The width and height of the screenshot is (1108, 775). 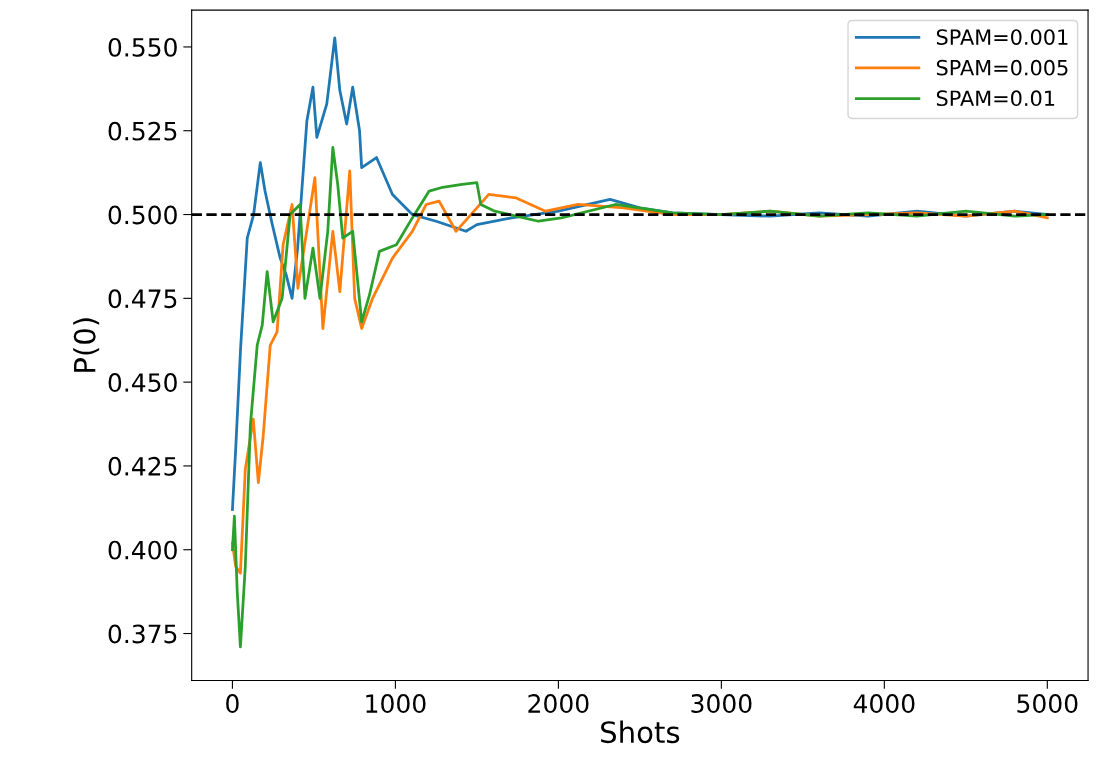 I want to click on x-tick-label: 3000, so click(x=721, y=703).